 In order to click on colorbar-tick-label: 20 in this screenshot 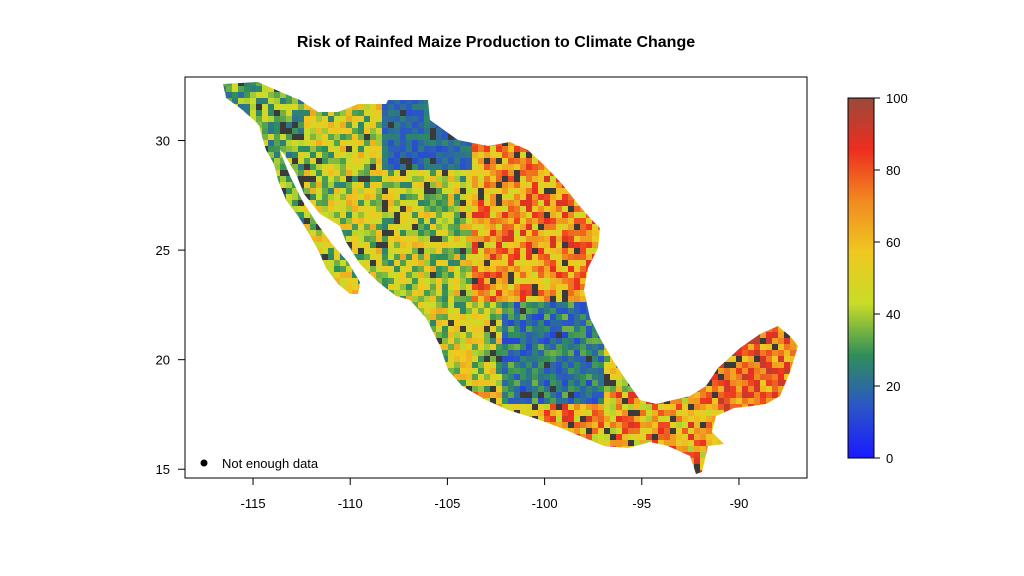, I will do `click(893, 386)`.